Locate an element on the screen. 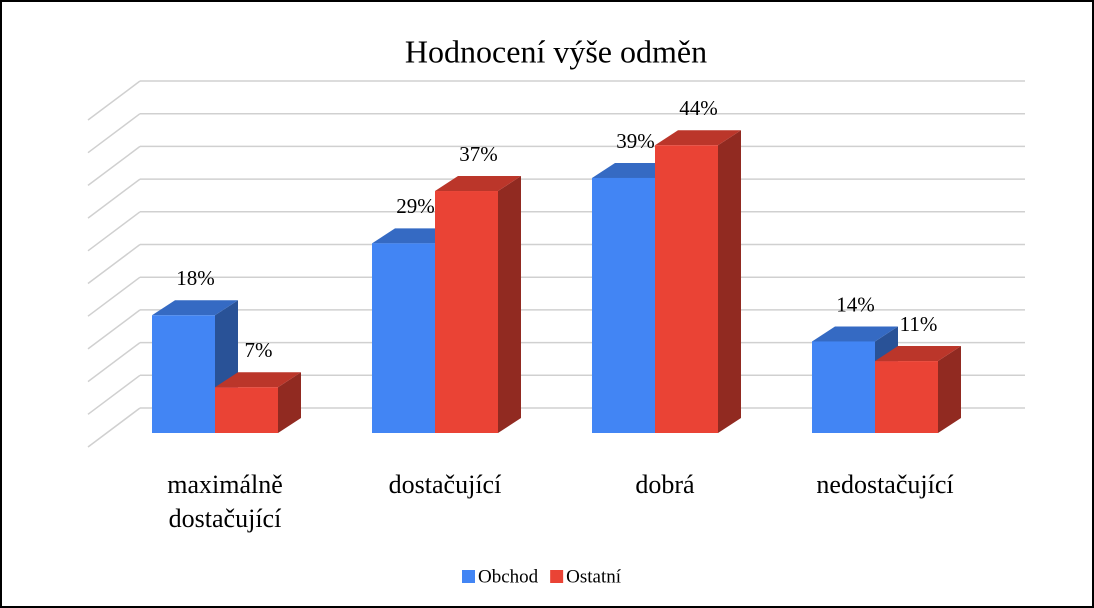 Image resolution: width=1094 pixels, height=608 pixels. data-label: 39% is located at coordinates (635, 141).